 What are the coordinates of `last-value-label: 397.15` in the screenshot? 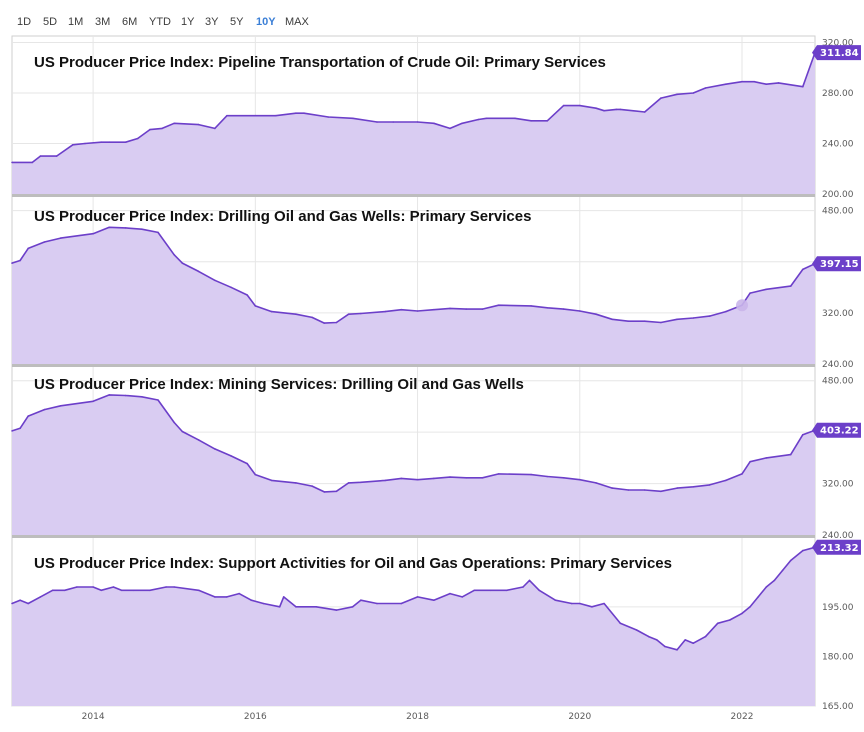 It's located at (839, 264).